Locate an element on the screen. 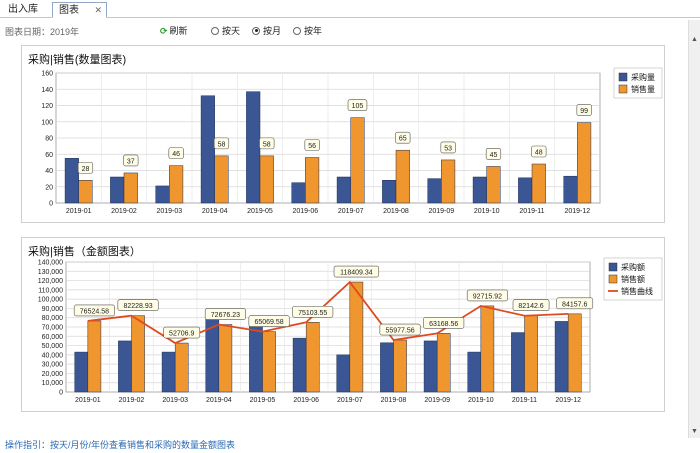 The height and width of the screenshot is (453, 700). radio-by-day: 按天 is located at coordinates (225, 30).